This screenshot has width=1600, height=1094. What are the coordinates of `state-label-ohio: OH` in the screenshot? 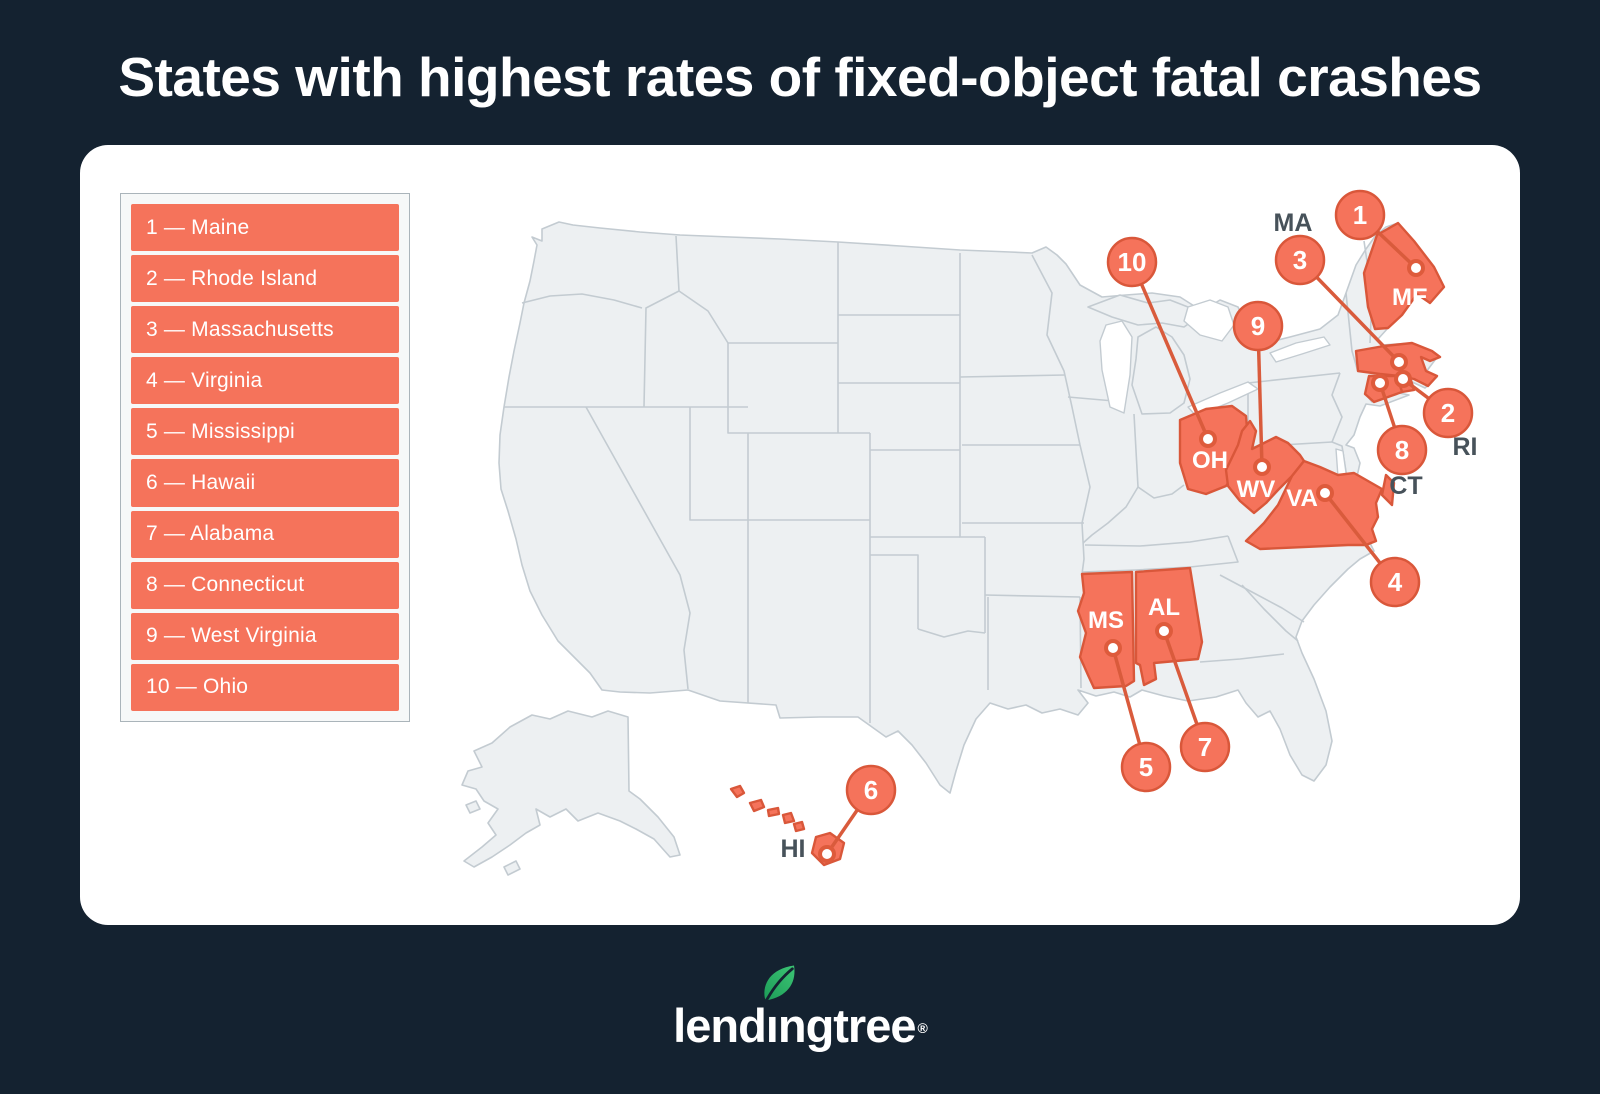 It's located at (1210, 460).